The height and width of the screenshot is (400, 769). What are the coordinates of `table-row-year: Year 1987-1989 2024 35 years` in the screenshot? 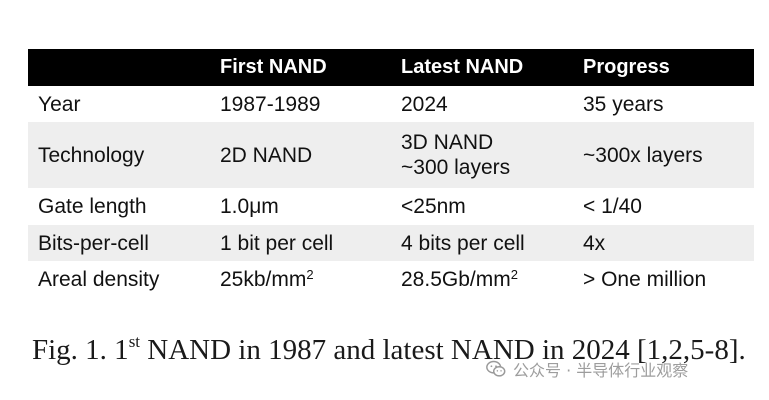 It's located at (391, 104).